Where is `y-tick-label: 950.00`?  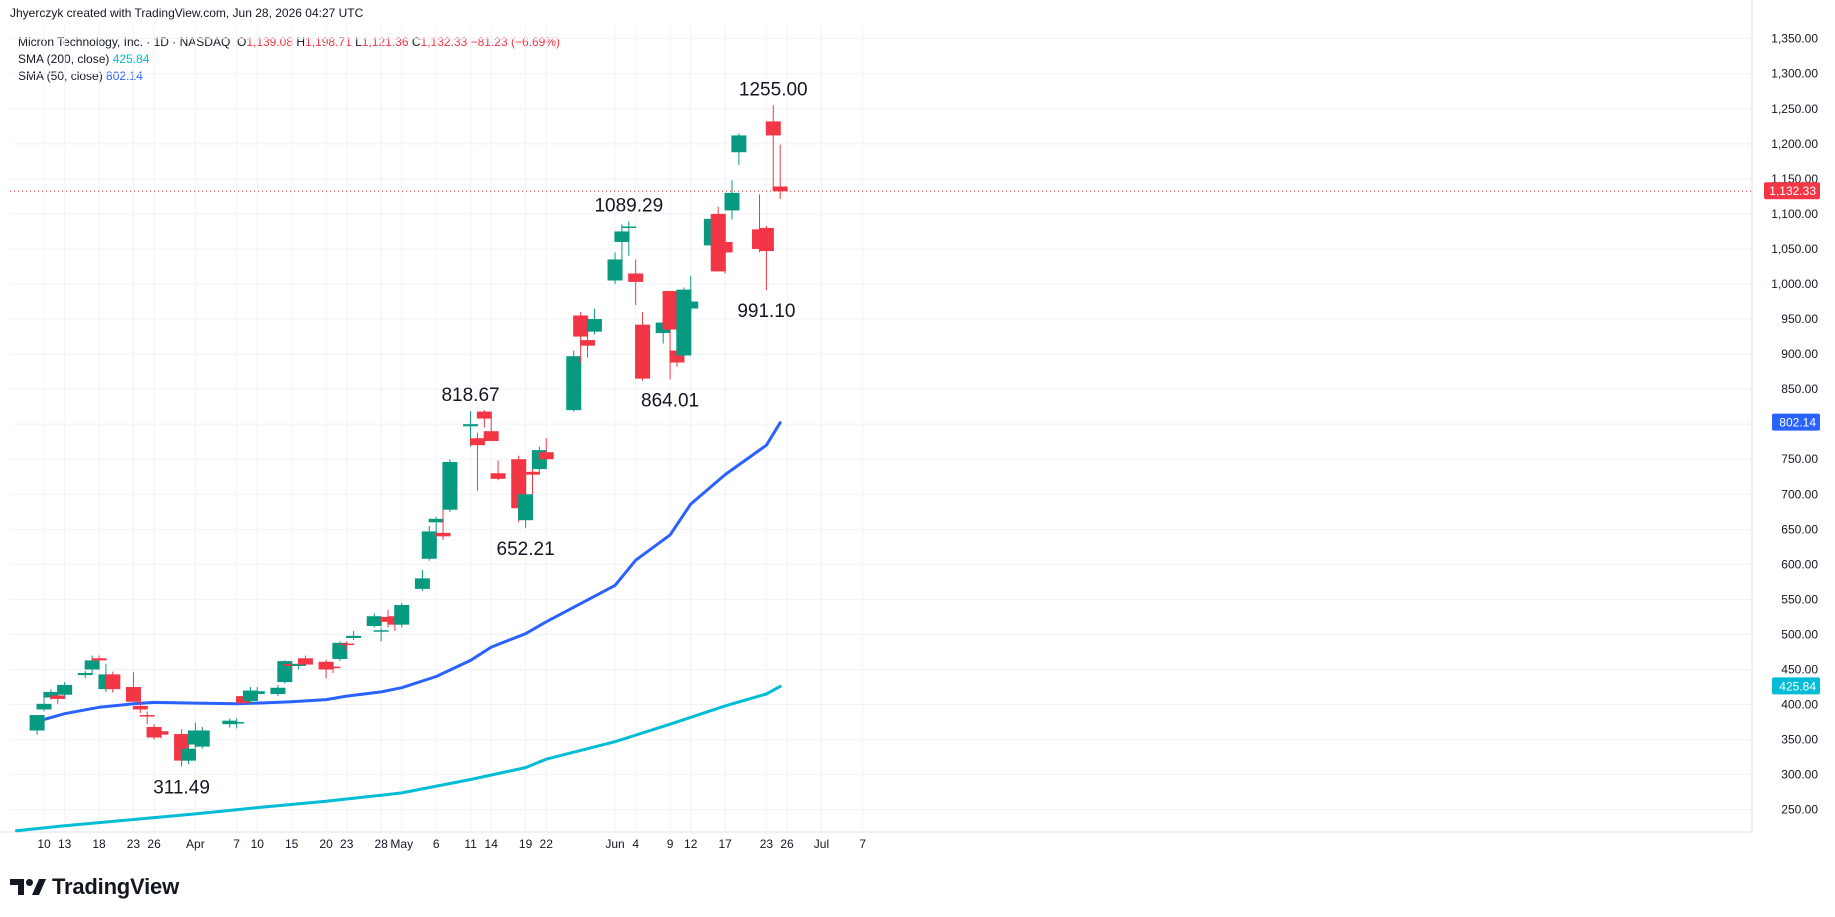 y-tick-label: 950.00 is located at coordinates (1799, 319).